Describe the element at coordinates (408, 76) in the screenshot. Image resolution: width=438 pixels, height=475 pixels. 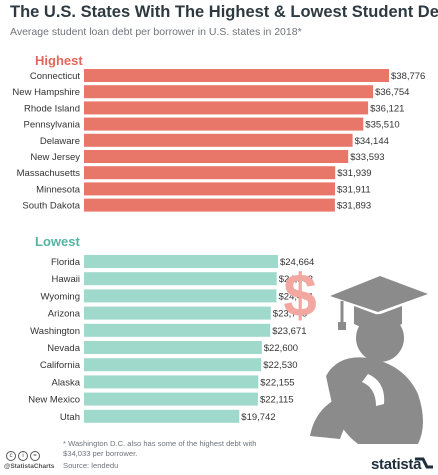
I see `value-label: $38,776` at that location.